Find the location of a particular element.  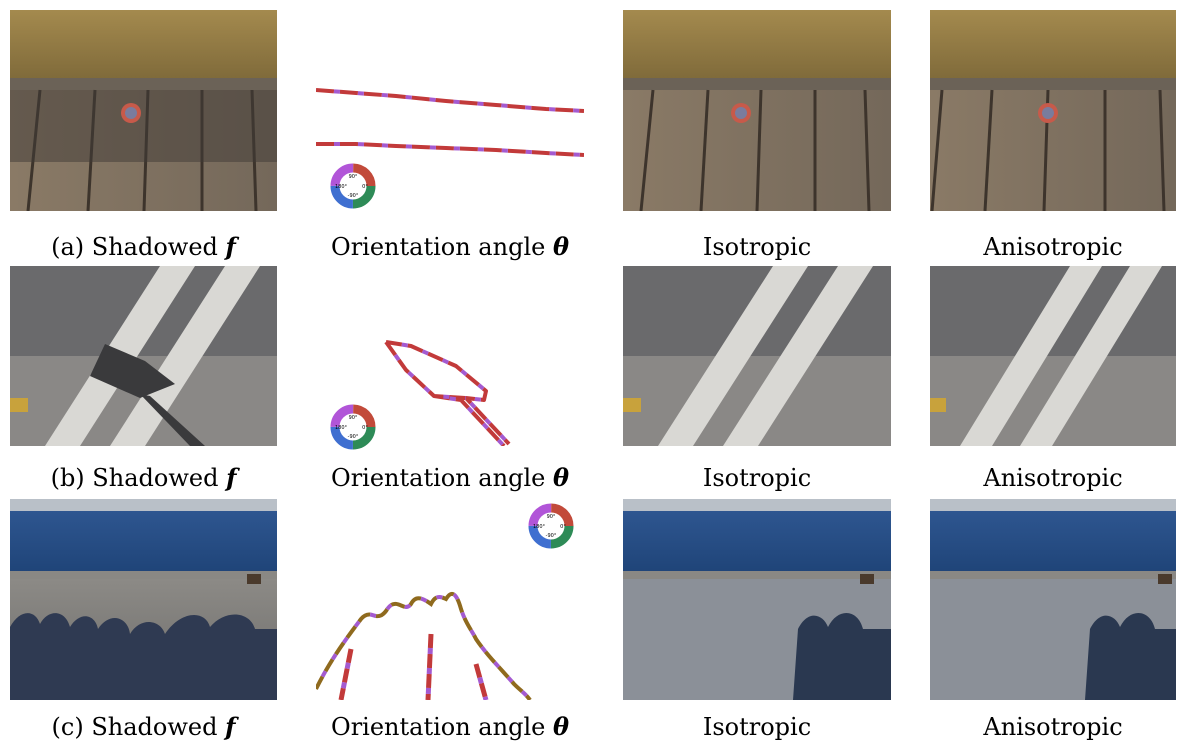

row-b-shadowed-image is located at coordinates (143, 356).